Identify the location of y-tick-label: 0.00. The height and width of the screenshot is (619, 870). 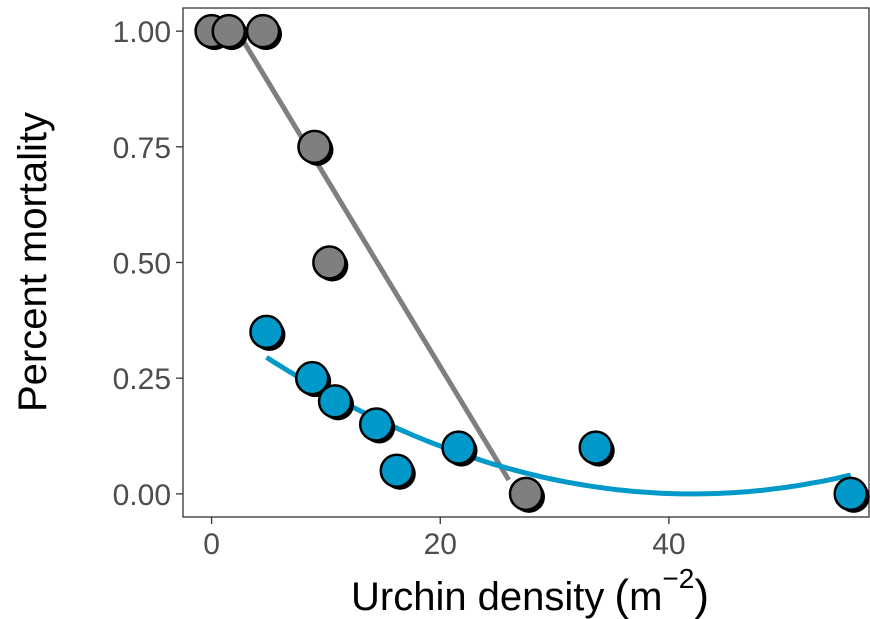
(142, 495).